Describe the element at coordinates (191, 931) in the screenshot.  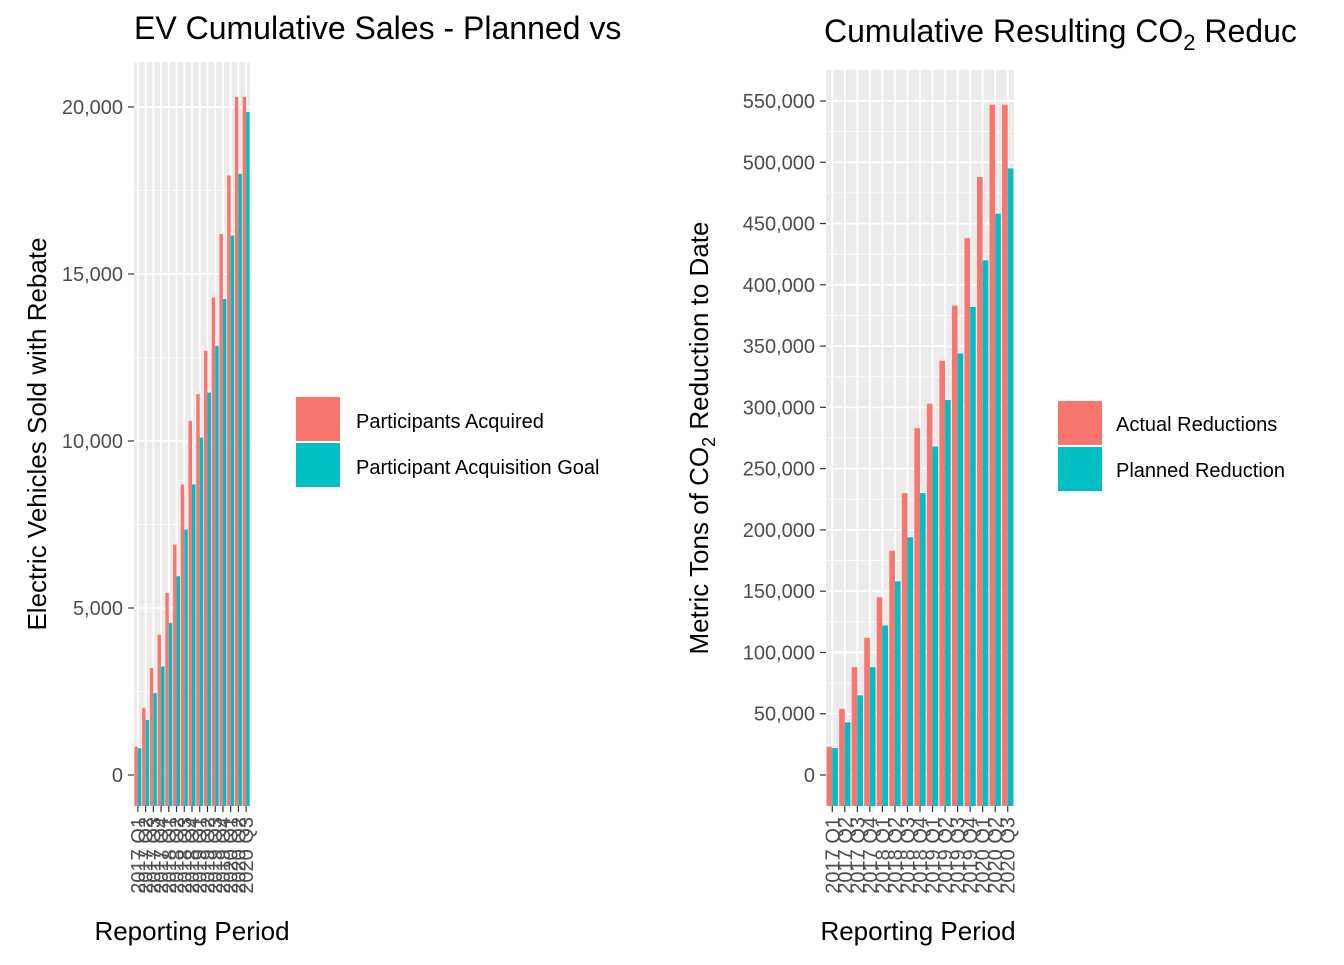
I see `chart1-x-axis-title: Reporting Period` at that location.